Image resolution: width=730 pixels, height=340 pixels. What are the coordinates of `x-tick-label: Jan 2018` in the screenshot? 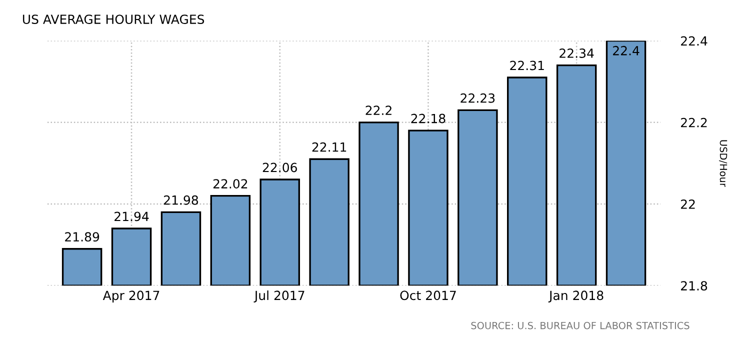 It's located at (576, 296).